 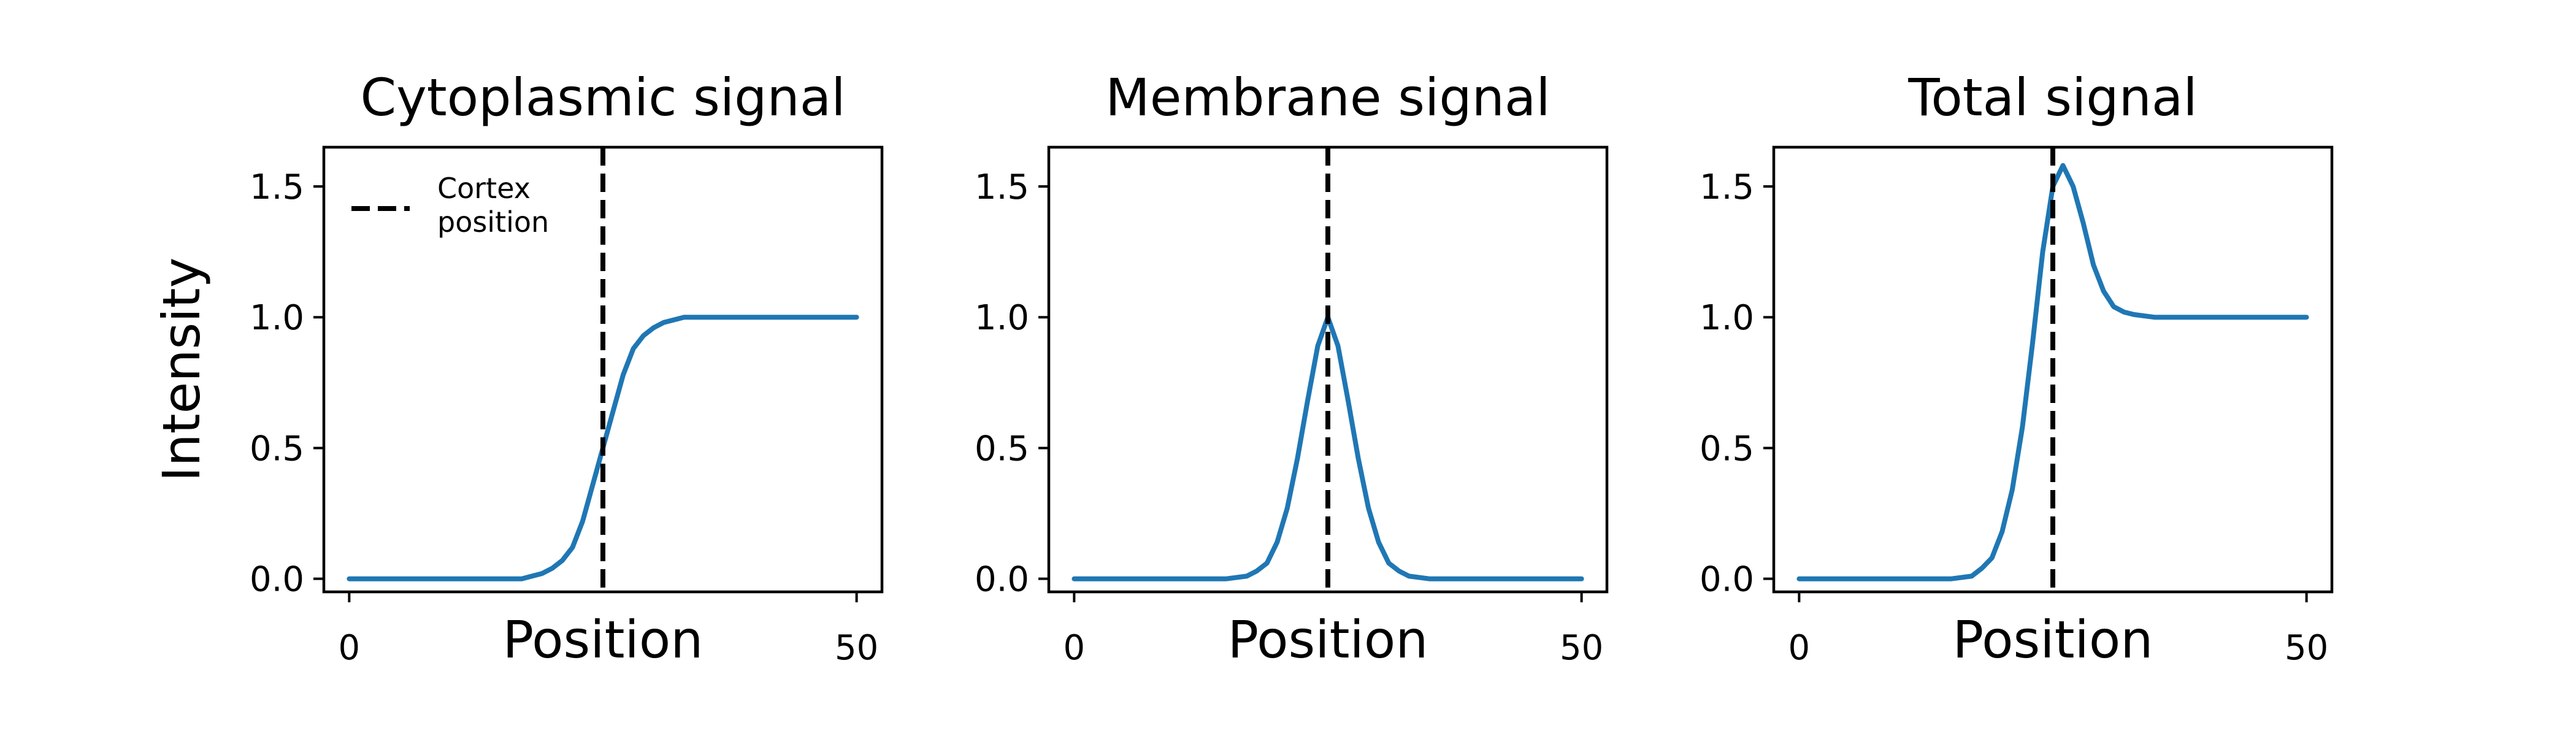 I want to click on chart-title: Total signal, so click(x=2052, y=97).